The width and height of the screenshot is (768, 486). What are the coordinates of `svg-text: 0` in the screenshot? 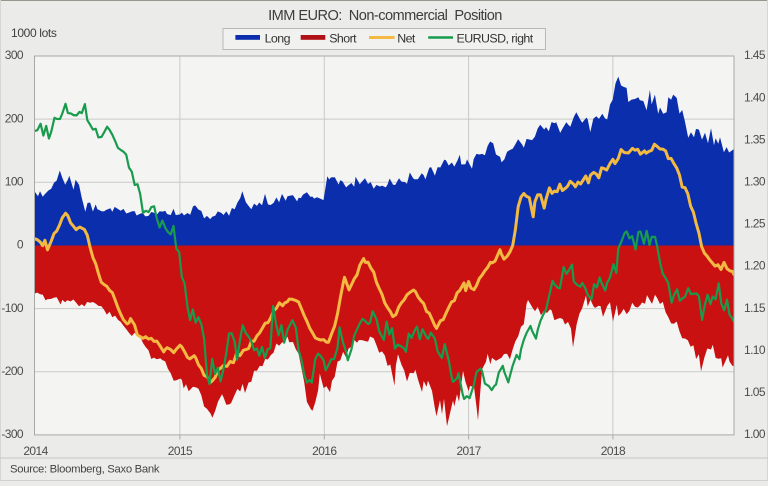 It's located at (20, 245).